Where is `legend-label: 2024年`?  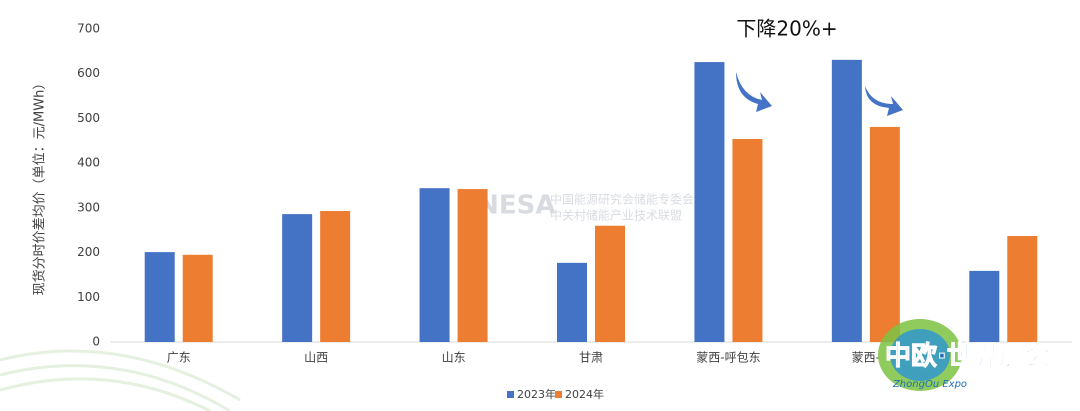 legend-label: 2024年 is located at coordinates (584, 394).